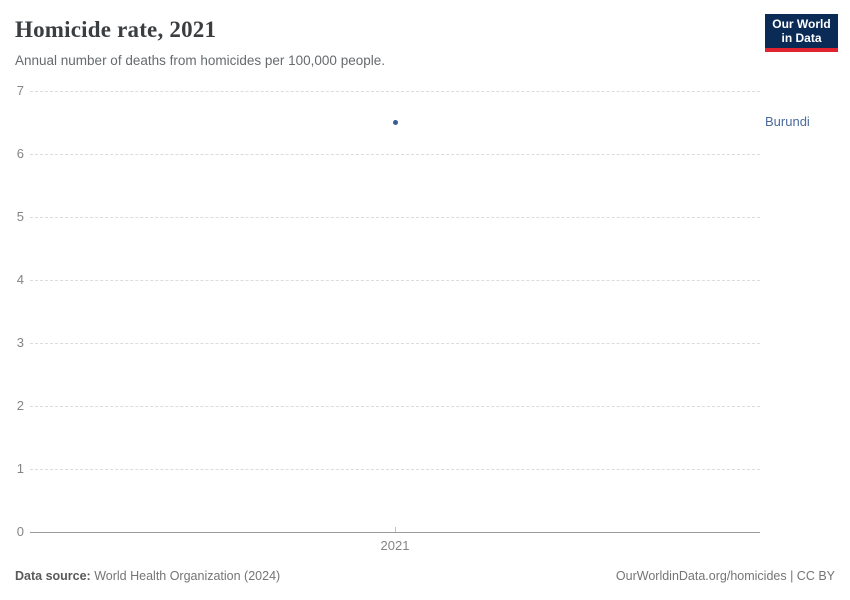 This screenshot has width=850, height=600. I want to click on y-axis-tick-label: 0, so click(20, 531).